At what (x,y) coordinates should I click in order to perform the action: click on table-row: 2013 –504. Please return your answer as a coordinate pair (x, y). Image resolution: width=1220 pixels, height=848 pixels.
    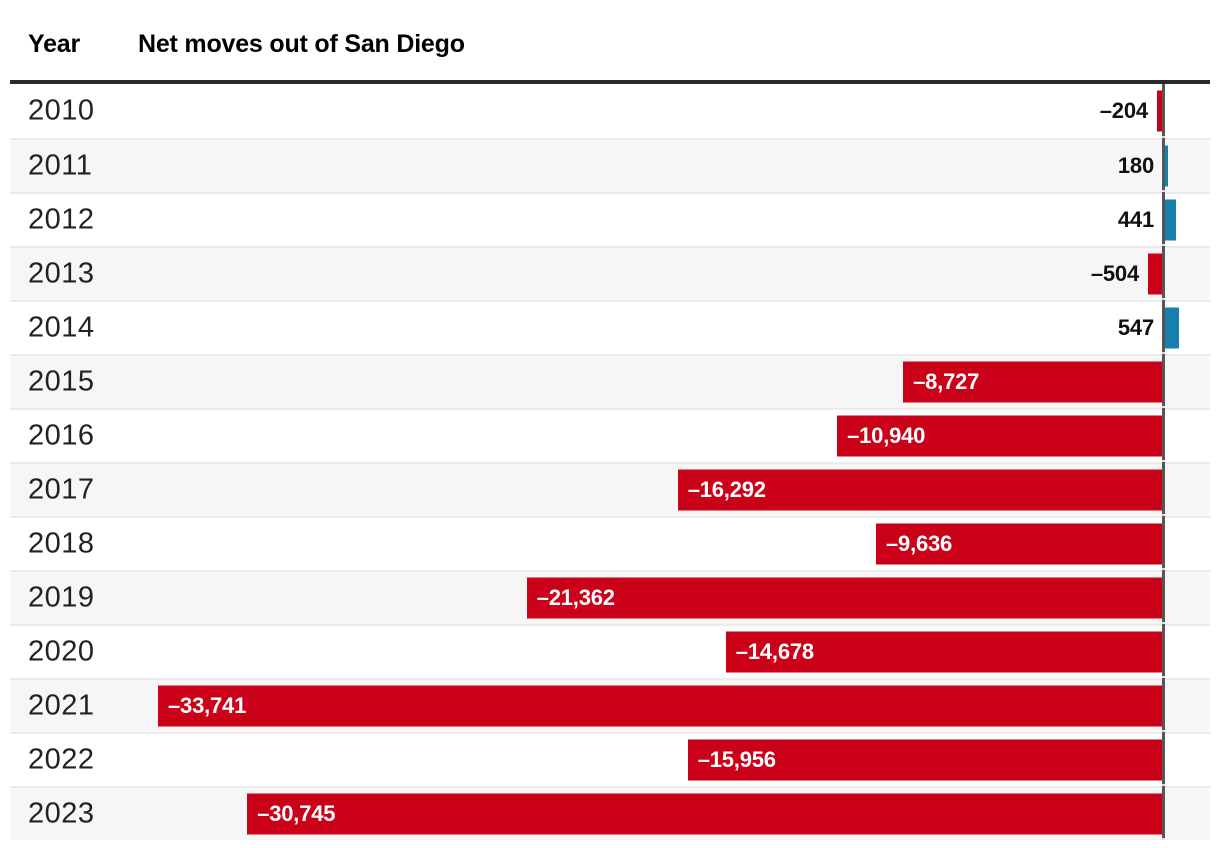
    Looking at the image, I should click on (610, 273).